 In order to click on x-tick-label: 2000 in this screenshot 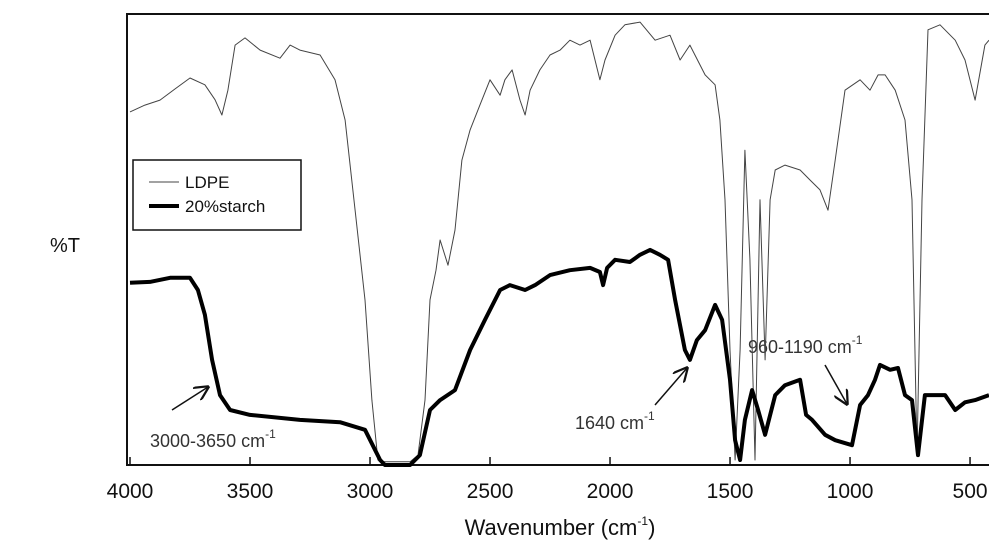, I will do `click(610, 491)`.